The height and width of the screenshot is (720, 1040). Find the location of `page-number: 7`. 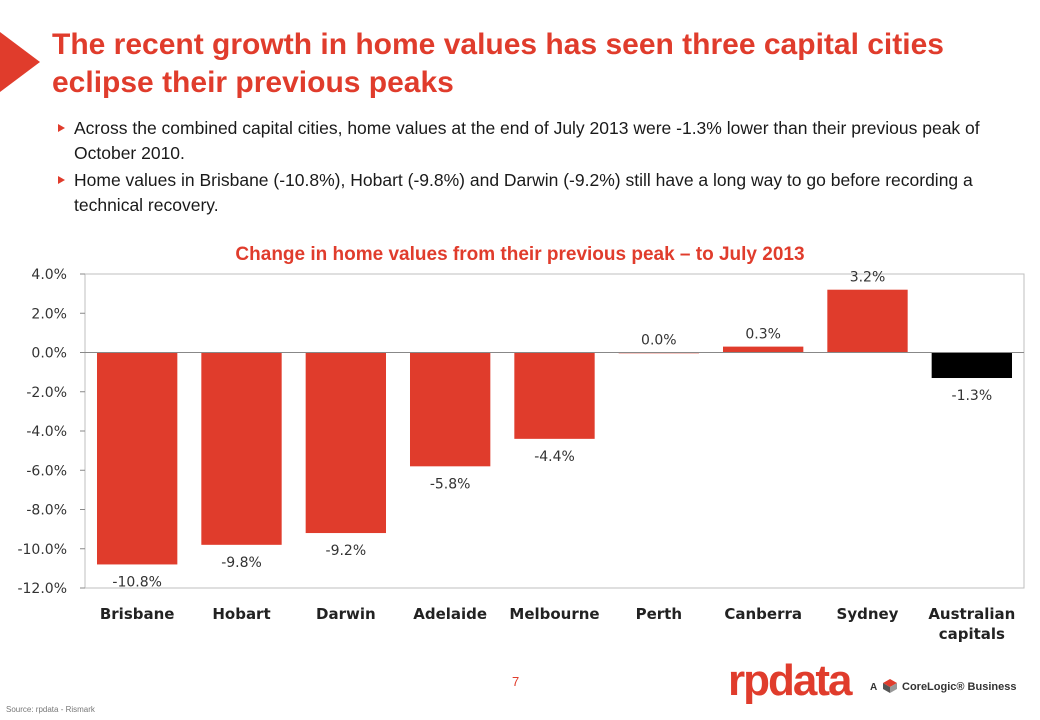

page-number: 7 is located at coordinates (516, 681).